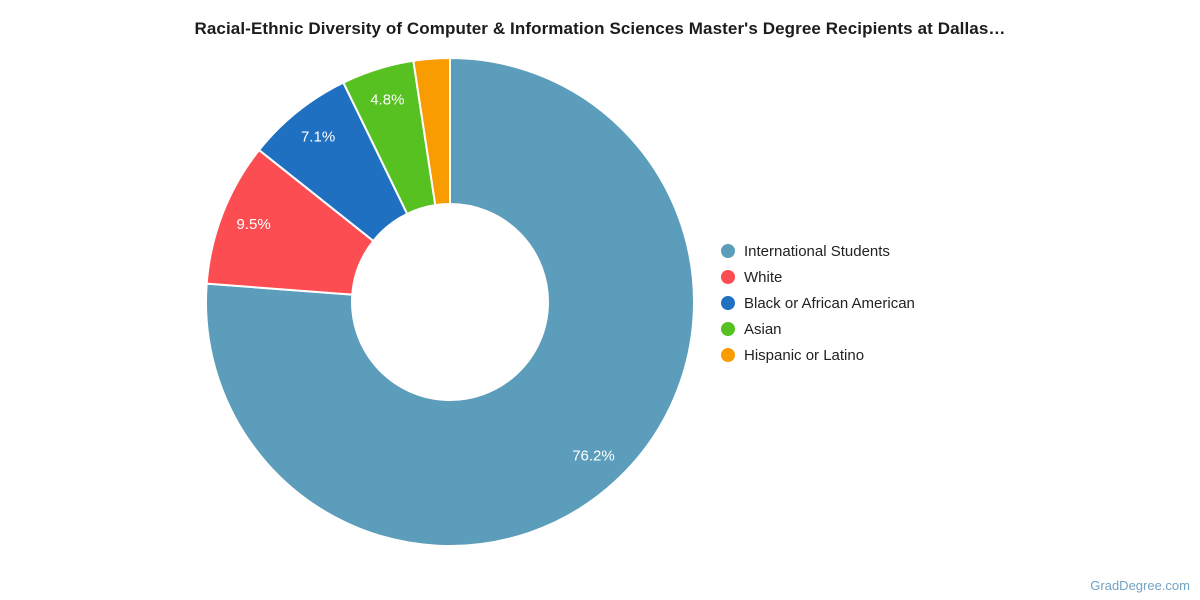 This screenshot has height=600, width=1200. What do you see at coordinates (763, 329) in the screenshot?
I see `legend-label: Asian` at bounding box center [763, 329].